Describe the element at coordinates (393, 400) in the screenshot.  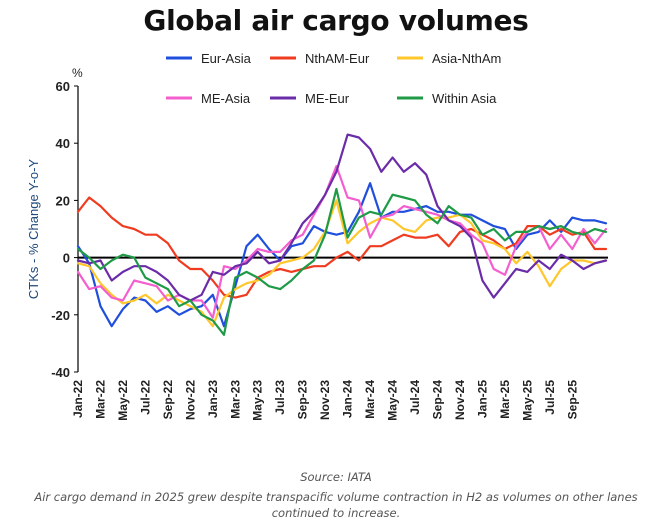
I see `x-tick-label: May-24` at that location.